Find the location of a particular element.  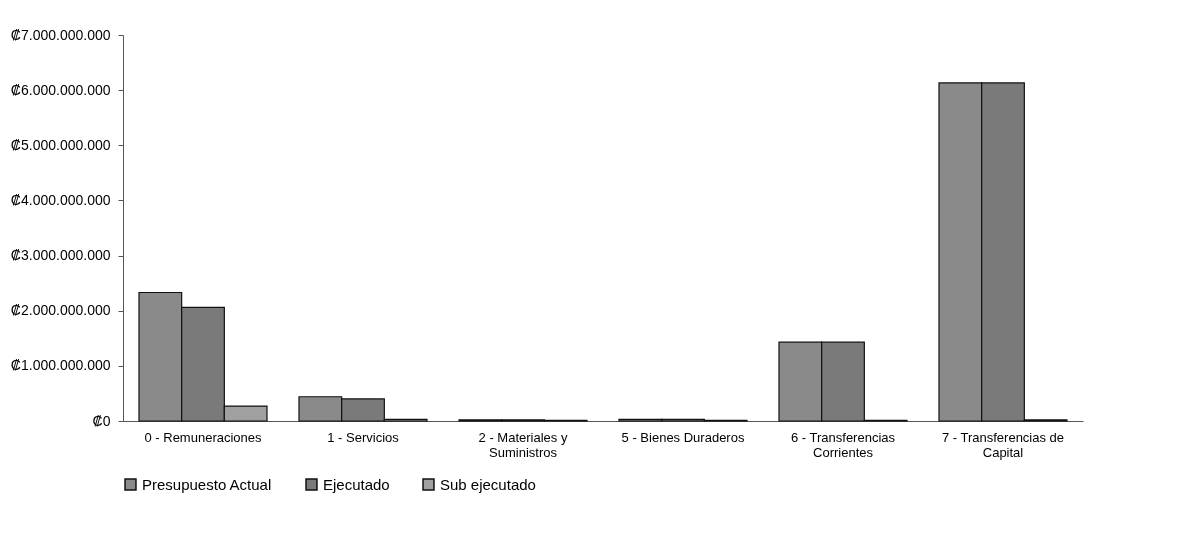

y-tick-label: ₡5.000.000.000 is located at coordinates (60, 144).